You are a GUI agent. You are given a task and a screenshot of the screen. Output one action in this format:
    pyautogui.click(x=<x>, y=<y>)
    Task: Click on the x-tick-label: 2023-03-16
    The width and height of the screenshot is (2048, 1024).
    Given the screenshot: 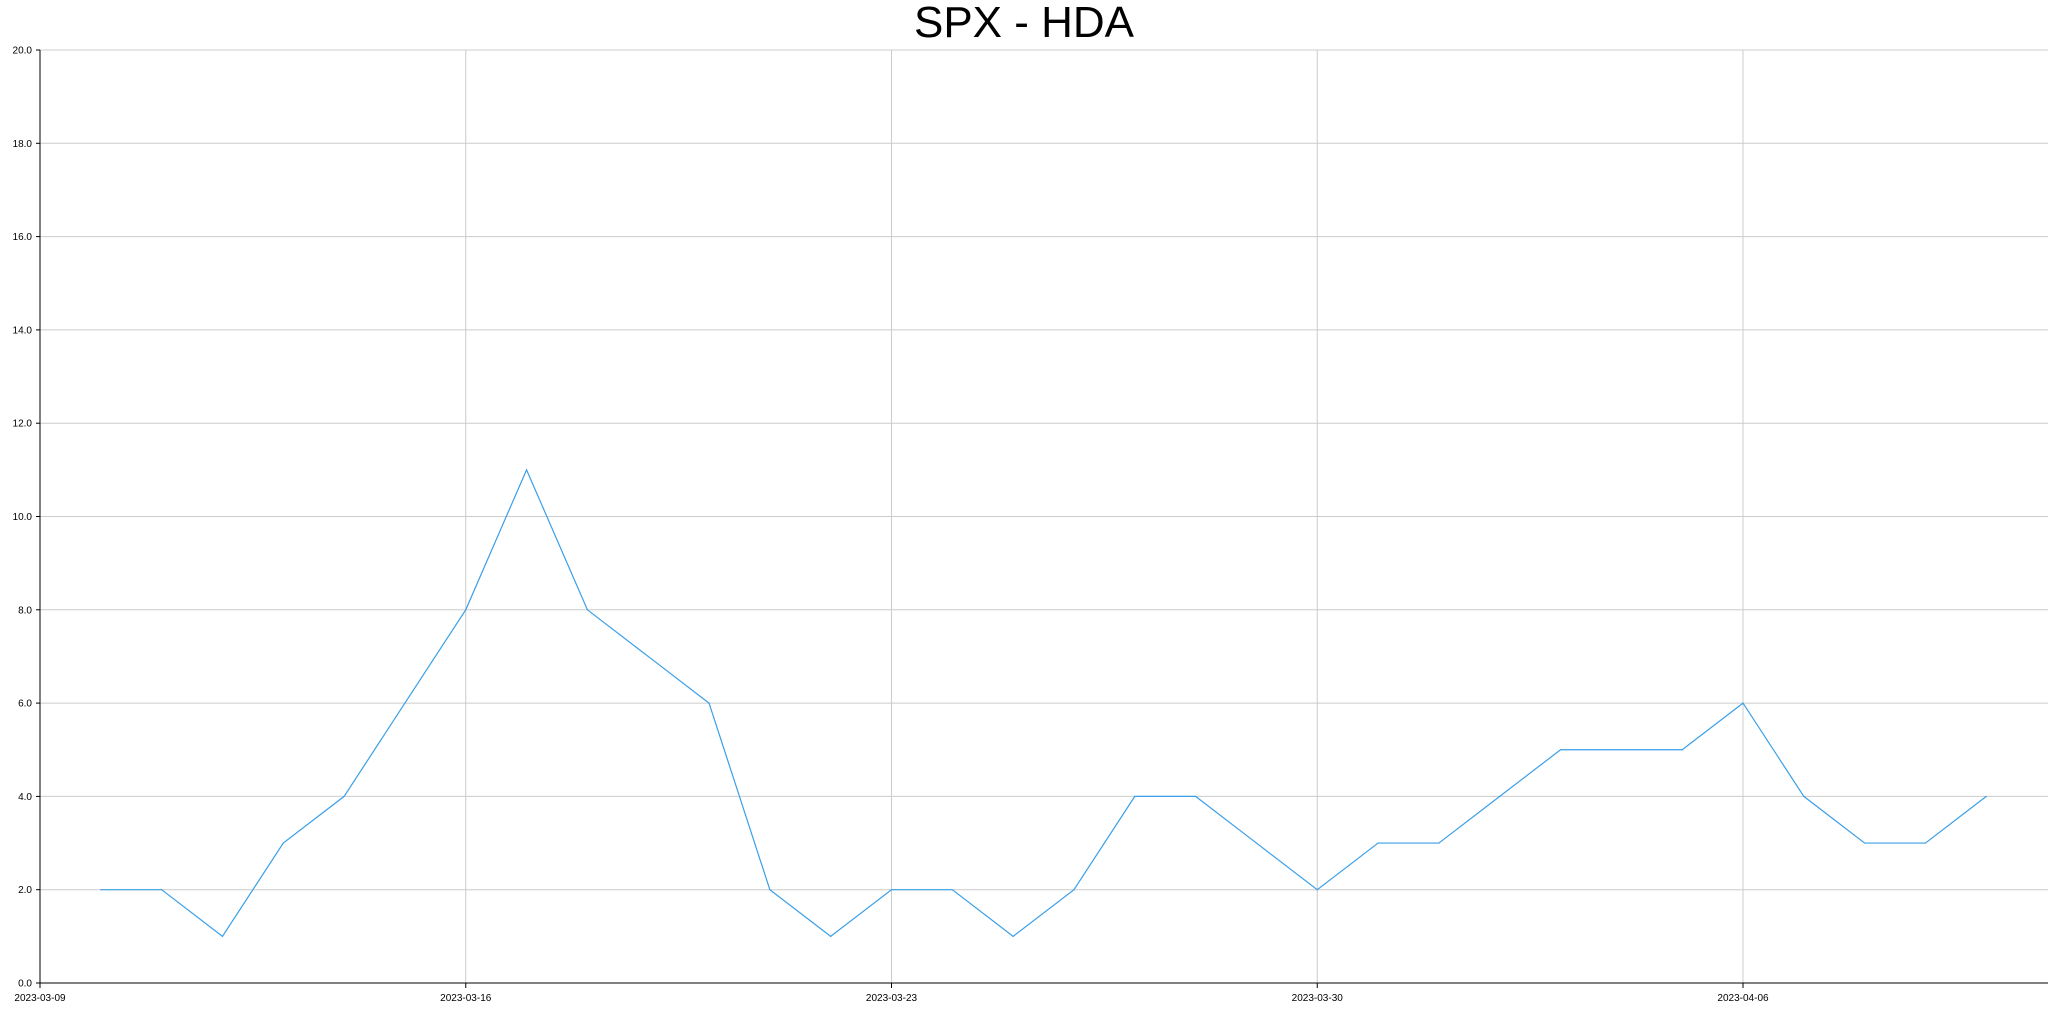 What is the action you would take?
    pyautogui.click(x=466, y=998)
    